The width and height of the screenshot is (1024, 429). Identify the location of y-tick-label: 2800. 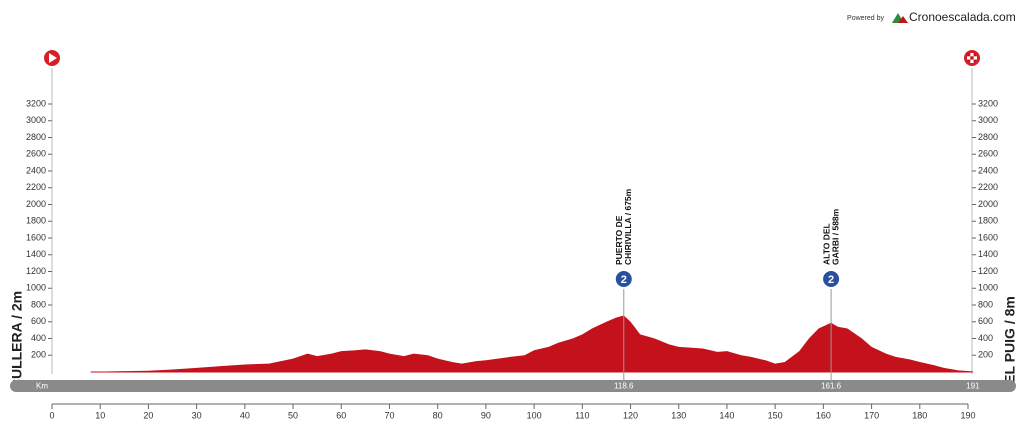
(36, 137).